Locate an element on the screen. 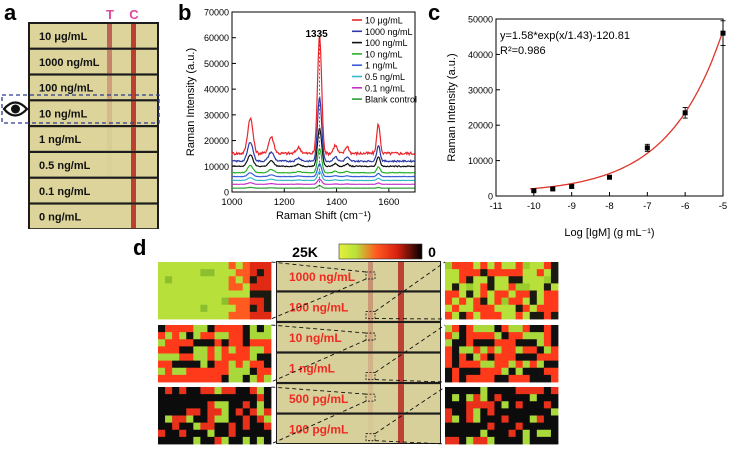 This screenshot has height=449, width=731. y-tick-label: 10000 is located at coordinates (216, 167).